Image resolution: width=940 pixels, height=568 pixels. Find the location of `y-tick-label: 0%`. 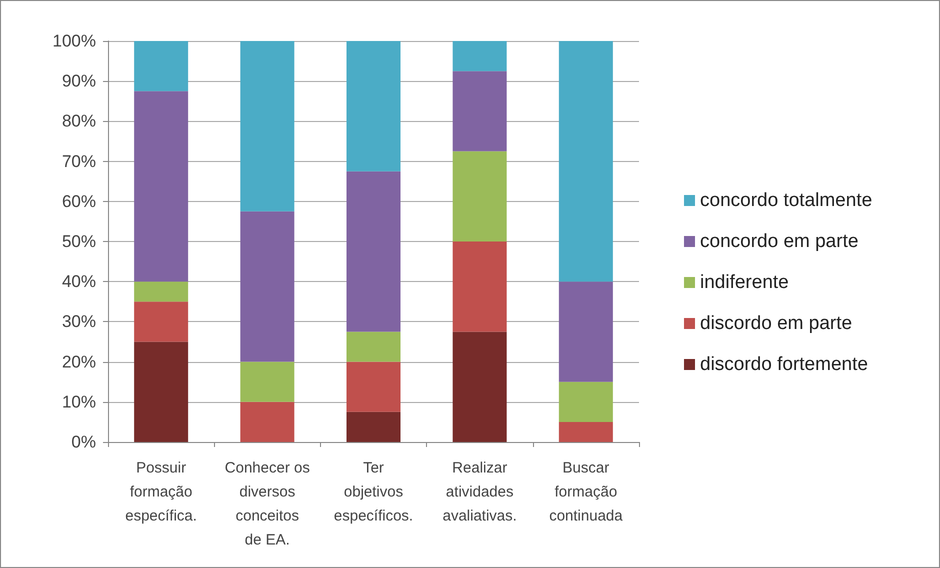

y-tick-label: 0% is located at coordinates (83, 442).